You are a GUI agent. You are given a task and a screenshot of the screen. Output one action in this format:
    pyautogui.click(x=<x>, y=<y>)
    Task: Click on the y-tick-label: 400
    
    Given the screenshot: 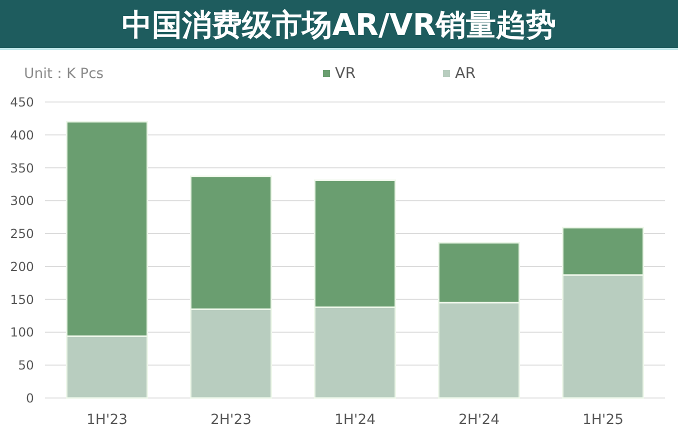 What is the action you would take?
    pyautogui.click(x=22, y=134)
    